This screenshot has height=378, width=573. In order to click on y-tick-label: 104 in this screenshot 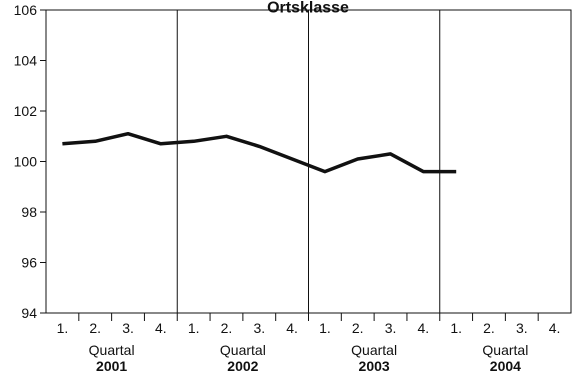, I will do `click(26, 61)`.